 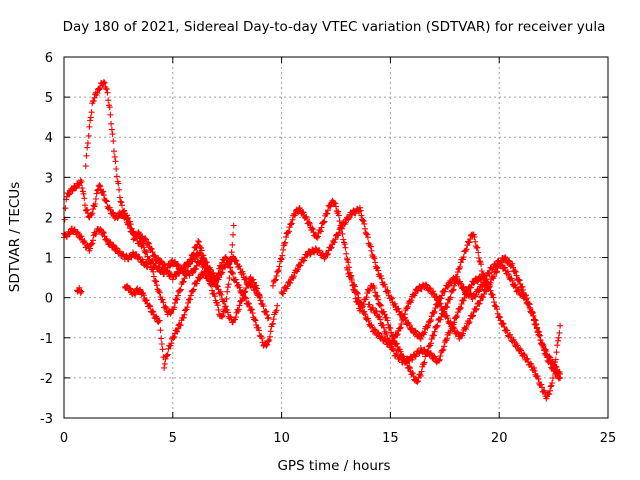 I want to click on y-tick-label: -1, so click(x=46, y=339).